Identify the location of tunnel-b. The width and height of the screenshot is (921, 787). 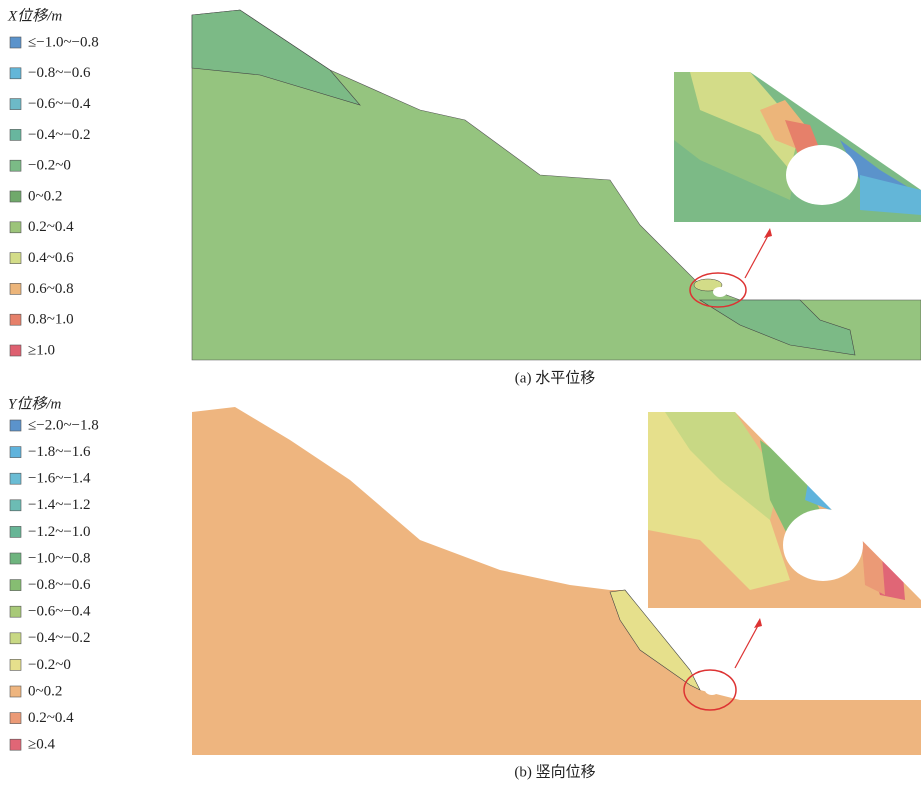
(712, 690).